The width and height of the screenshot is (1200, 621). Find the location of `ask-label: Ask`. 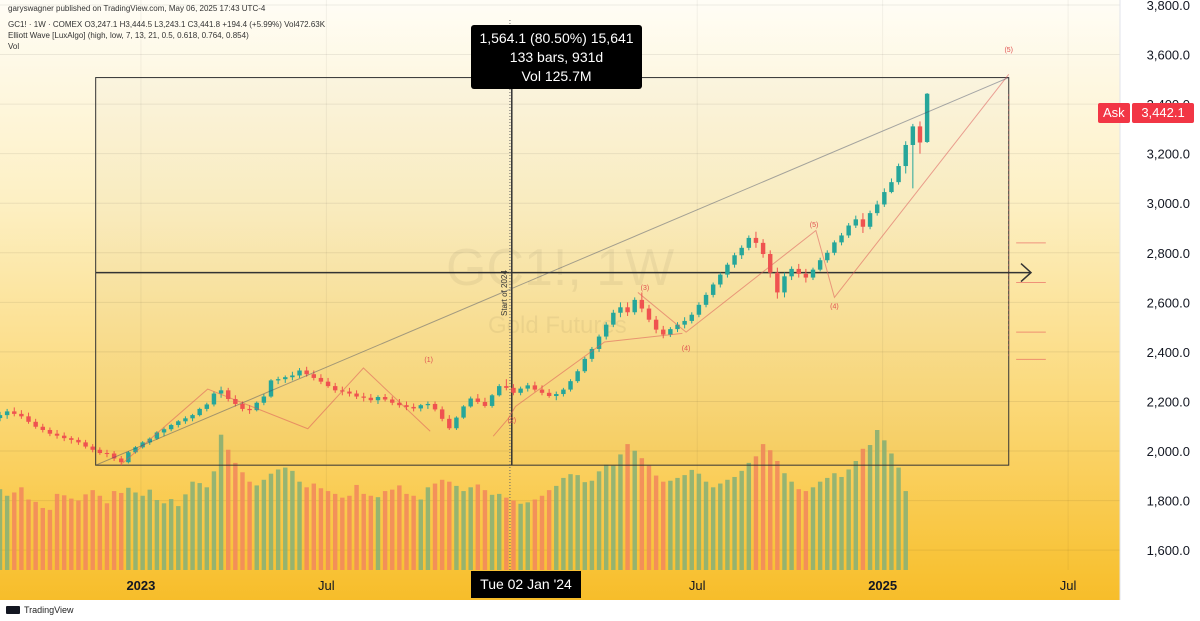

ask-label: Ask is located at coordinates (1114, 113).